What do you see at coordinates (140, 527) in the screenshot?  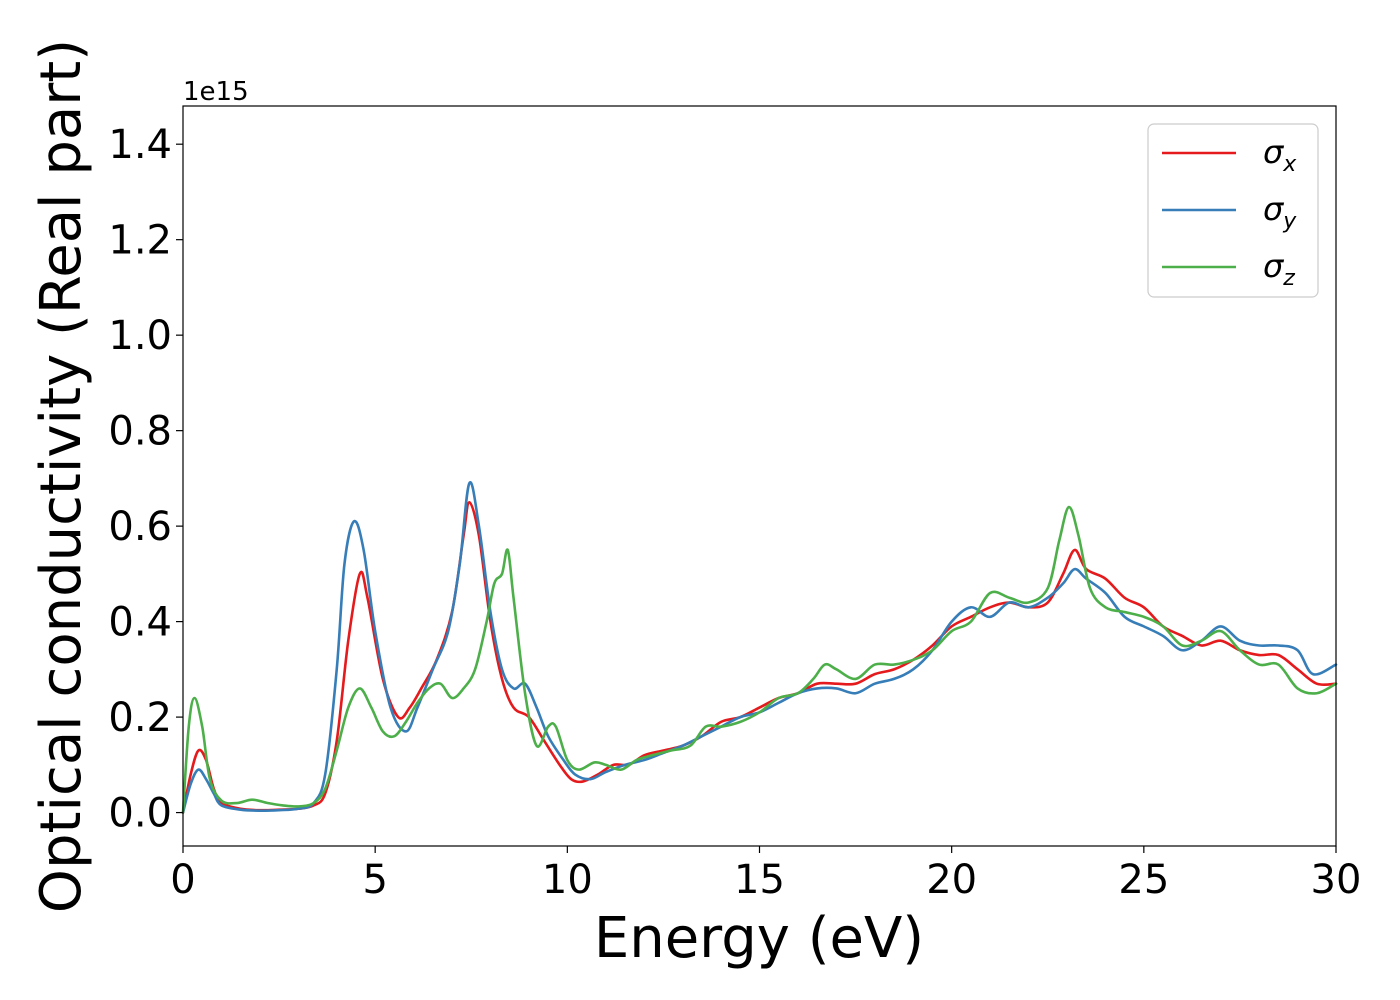 I see `y-tick-label: 0.6` at bounding box center [140, 527].